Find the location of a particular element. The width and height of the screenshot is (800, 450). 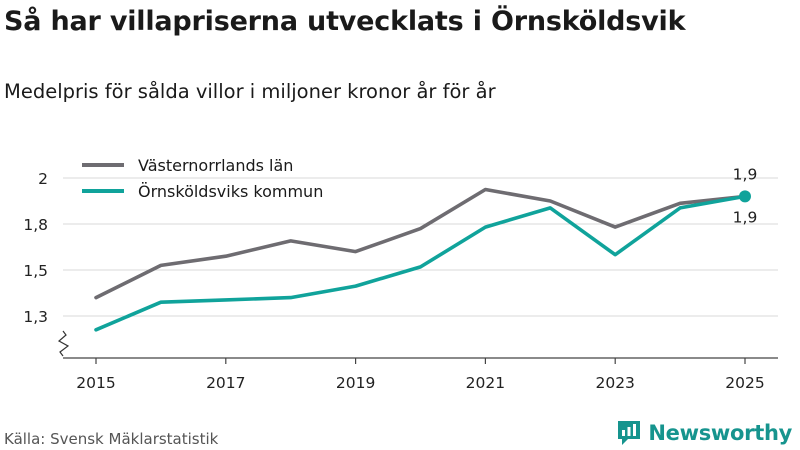

axis-layer is located at coordinates (417, 347).